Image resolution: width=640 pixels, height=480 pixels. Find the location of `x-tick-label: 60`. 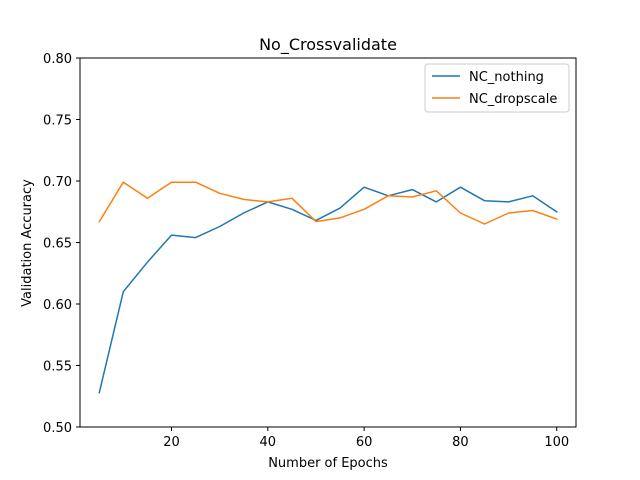

x-tick-label: 60 is located at coordinates (364, 442).